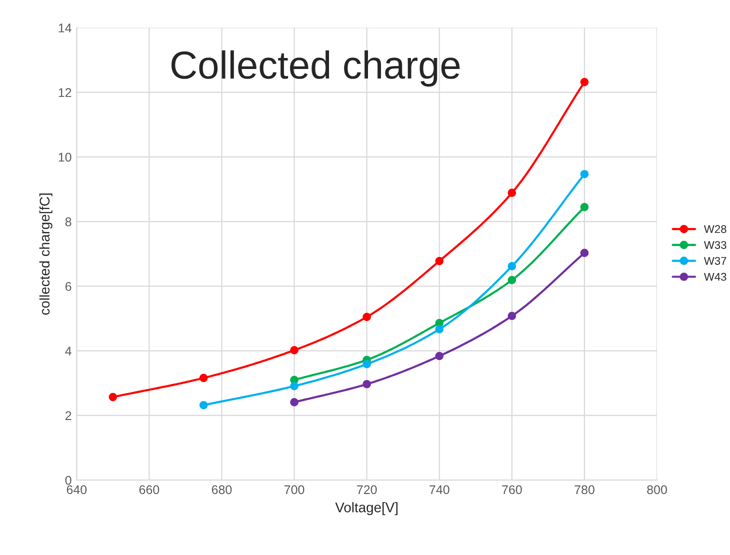 The image size is (730, 555). I want to click on legend-label: W28, so click(715, 229).